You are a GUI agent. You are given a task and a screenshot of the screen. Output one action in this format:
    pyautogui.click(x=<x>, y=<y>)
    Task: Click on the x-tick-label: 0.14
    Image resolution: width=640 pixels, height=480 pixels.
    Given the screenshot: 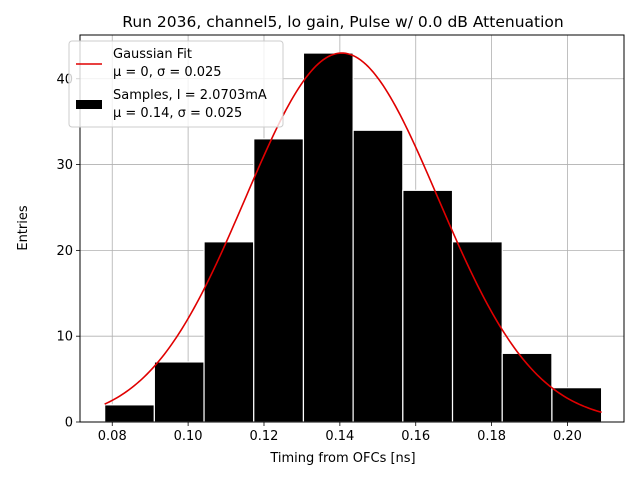 What is the action you would take?
    pyautogui.click(x=339, y=436)
    